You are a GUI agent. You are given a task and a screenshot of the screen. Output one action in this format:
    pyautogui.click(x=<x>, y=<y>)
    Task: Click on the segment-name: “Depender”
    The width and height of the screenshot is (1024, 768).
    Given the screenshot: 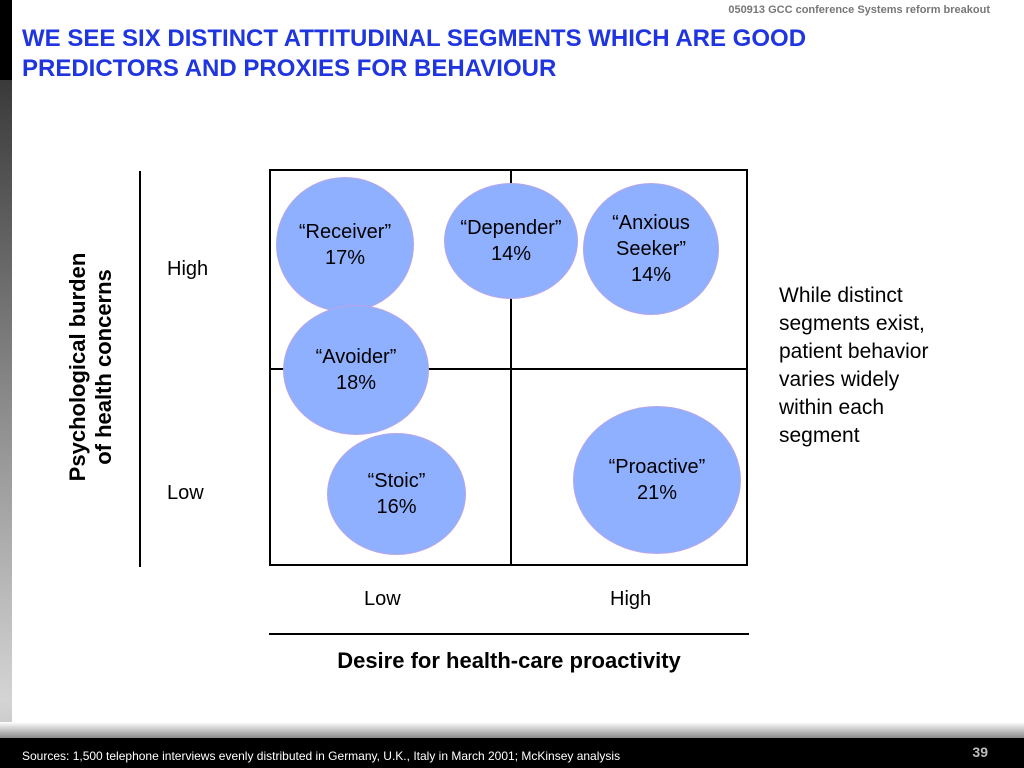 What is the action you would take?
    pyautogui.click(x=511, y=228)
    